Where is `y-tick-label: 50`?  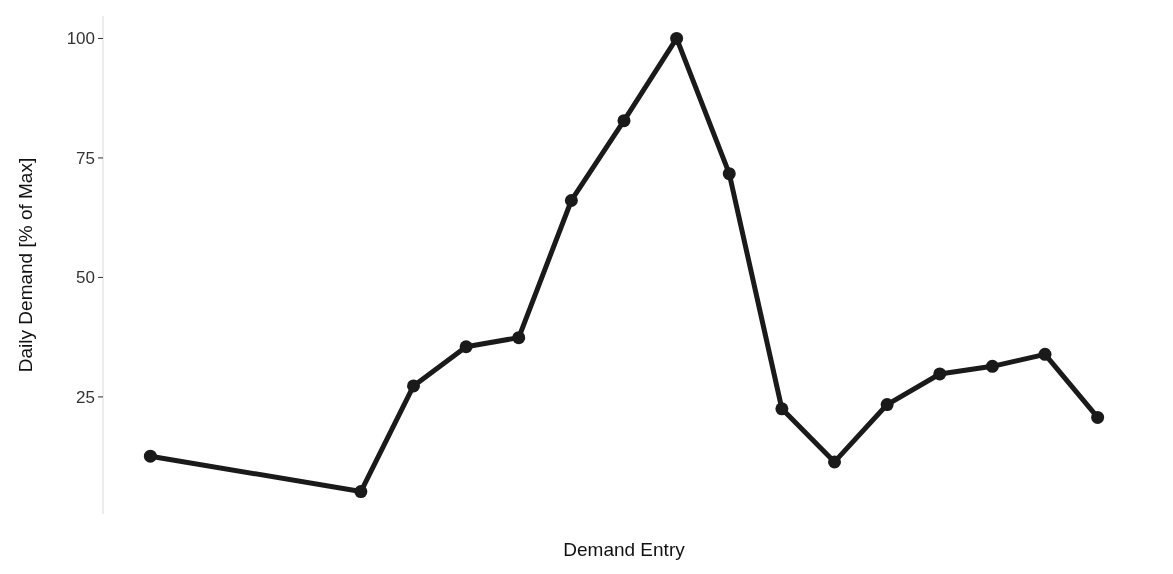 y-tick-label: 50 is located at coordinates (85, 278).